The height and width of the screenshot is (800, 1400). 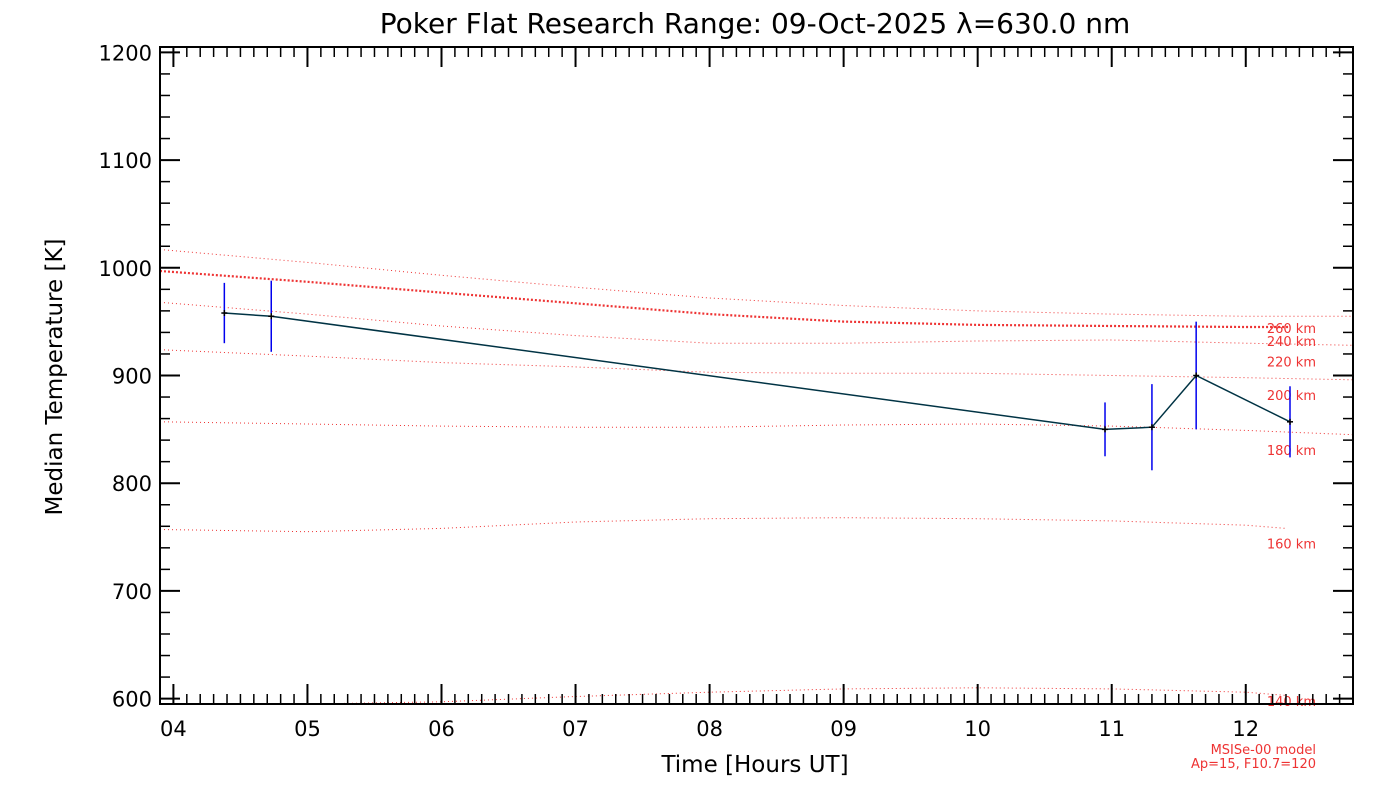 I want to click on x-tick-label: 12, so click(x=1245, y=729).